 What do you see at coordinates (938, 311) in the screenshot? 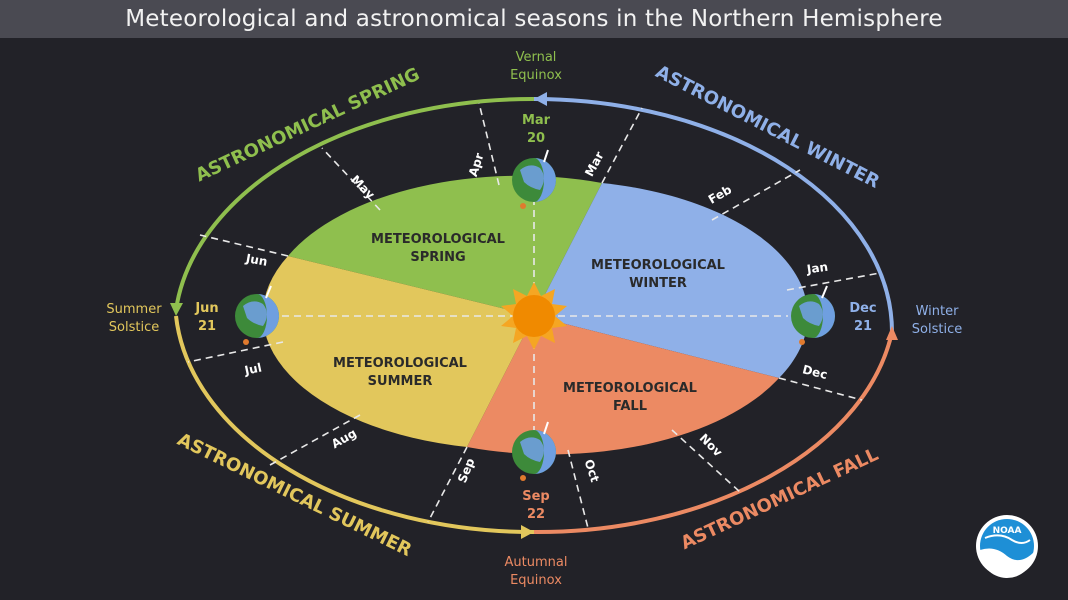
I see `winter-solstice-label-line1: Winter` at bounding box center [938, 311].